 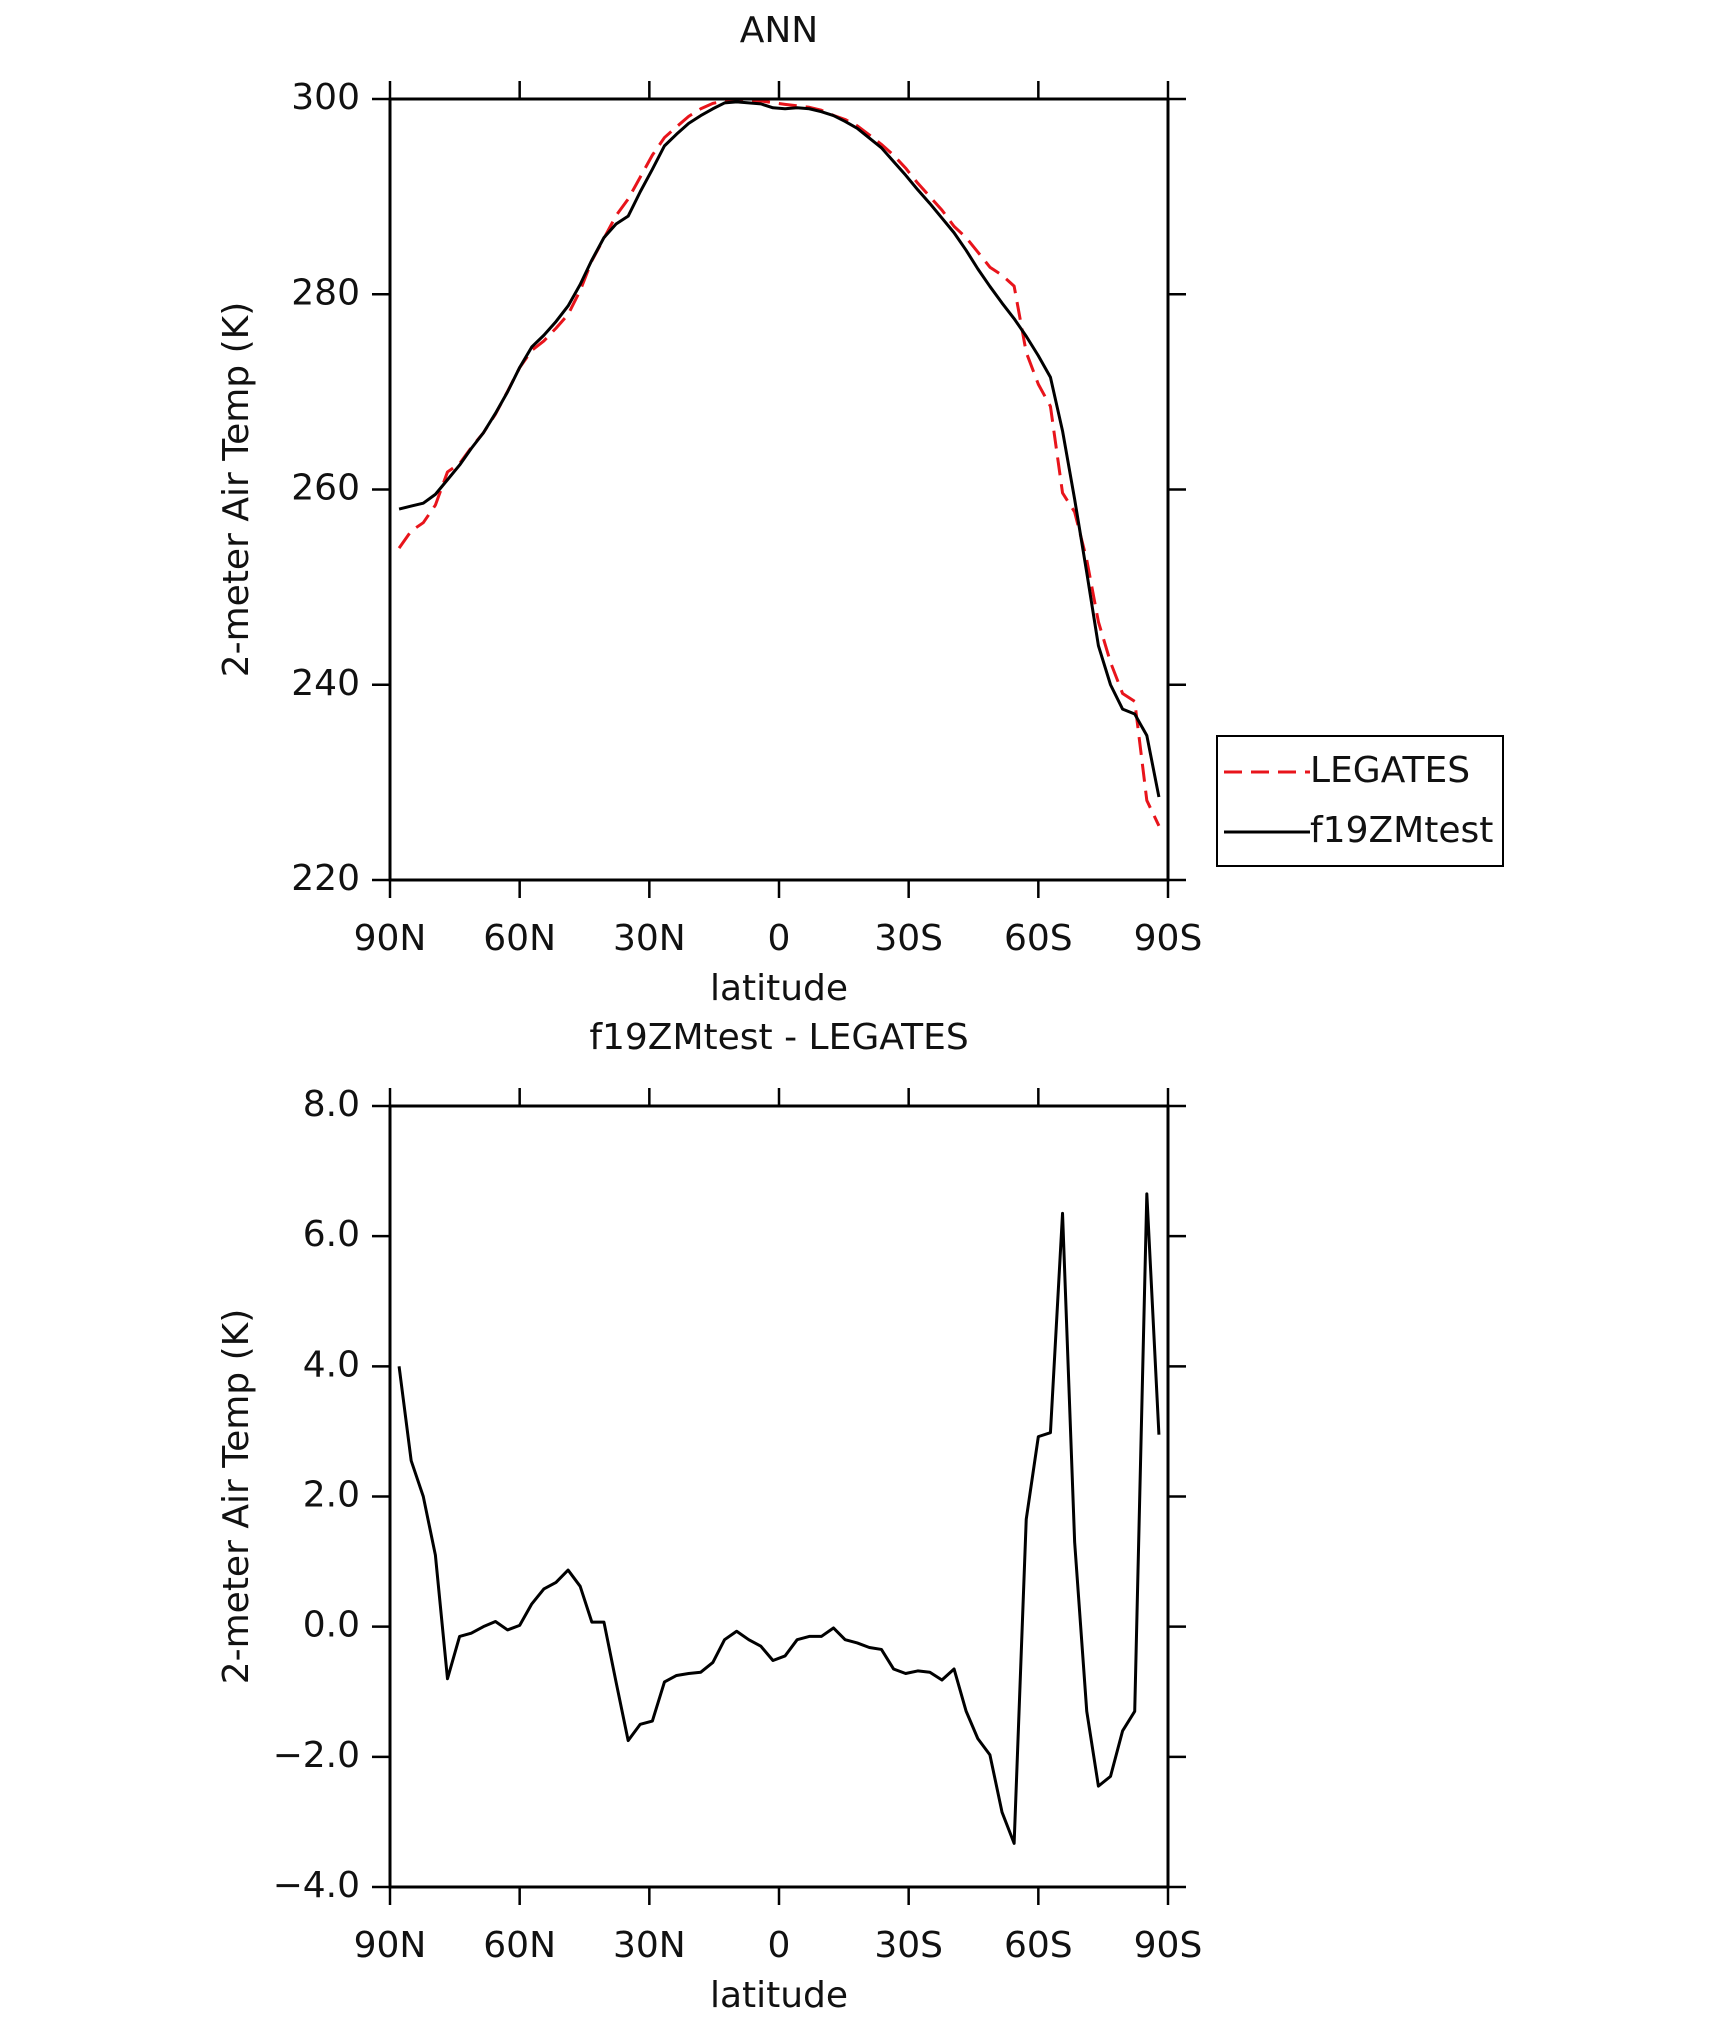 I want to click on y-tick-label: 240, so click(x=325, y=683).